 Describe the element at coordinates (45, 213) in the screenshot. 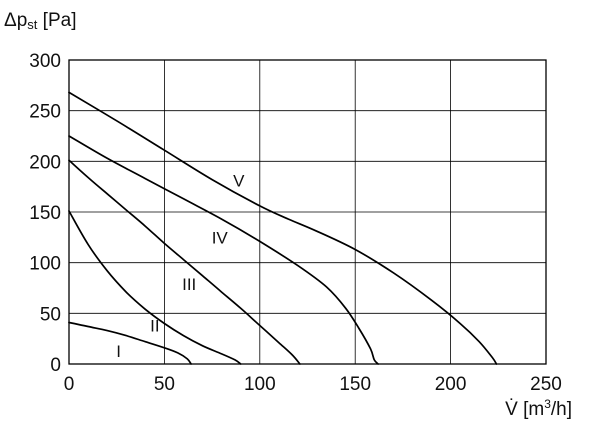

I see `y-tick-label: 150` at that location.